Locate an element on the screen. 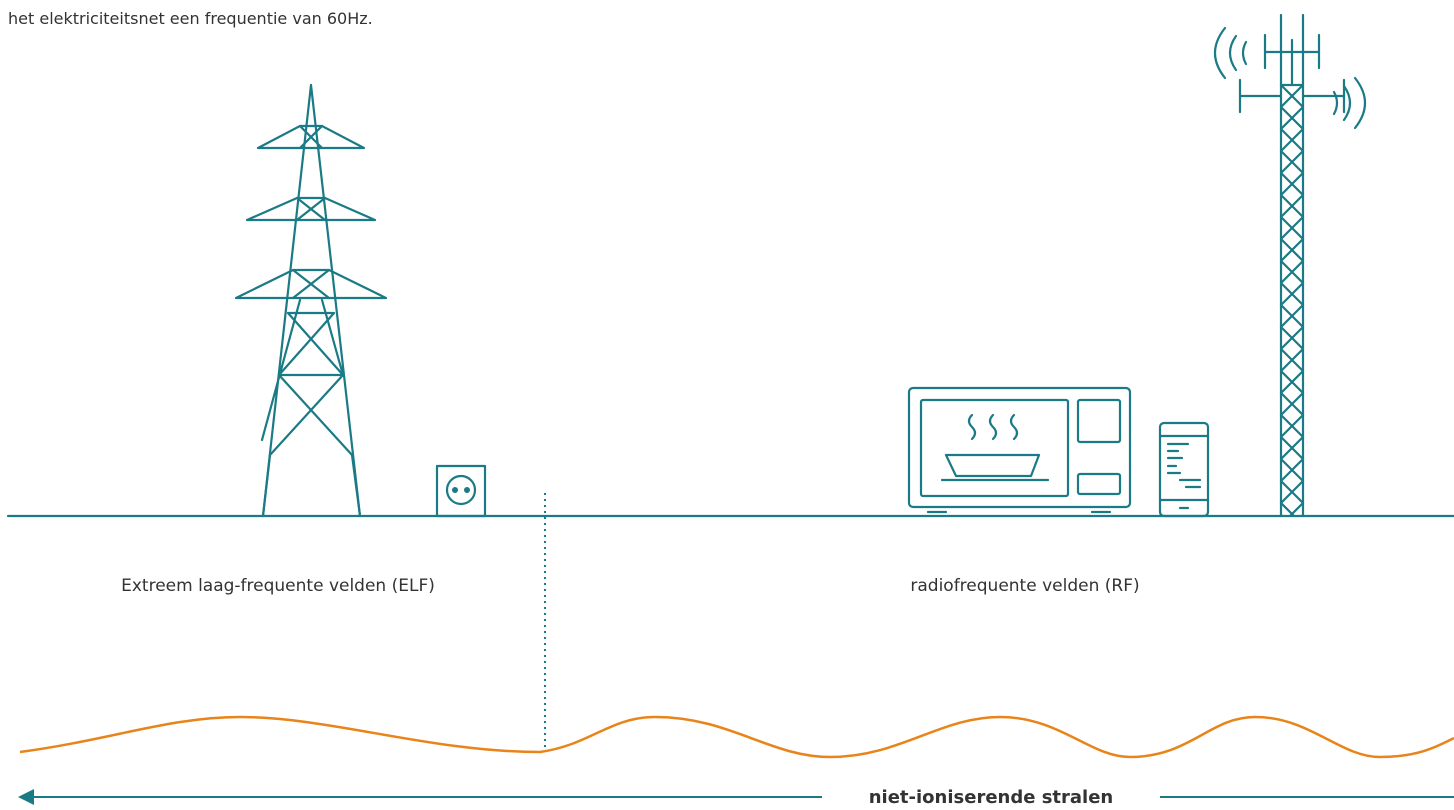  phone is located at coordinates (1184, 469).